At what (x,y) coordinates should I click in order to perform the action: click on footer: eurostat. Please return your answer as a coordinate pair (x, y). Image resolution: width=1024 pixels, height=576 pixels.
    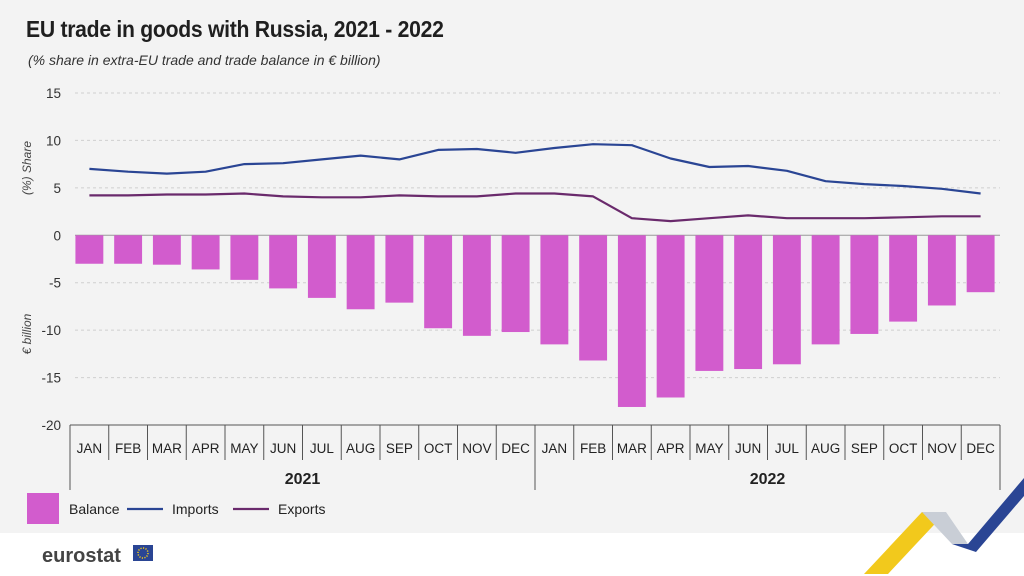
    Looking at the image, I should click on (512, 554).